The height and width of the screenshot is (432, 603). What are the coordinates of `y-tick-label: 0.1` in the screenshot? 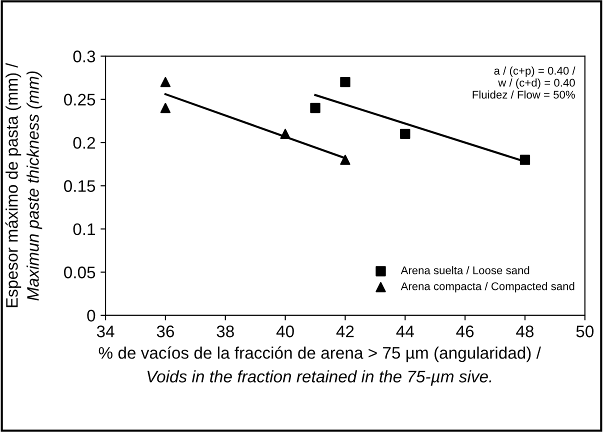 It's located at (84, 229).